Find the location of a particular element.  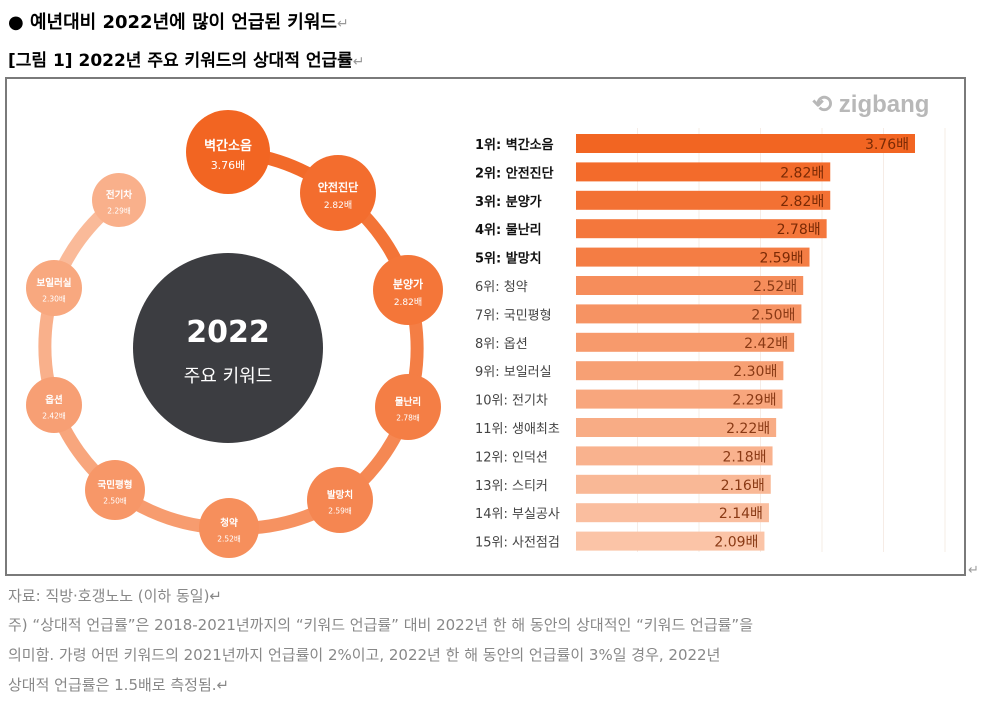

bubble-value: 2.78배 is located at coordinates (408, 418).